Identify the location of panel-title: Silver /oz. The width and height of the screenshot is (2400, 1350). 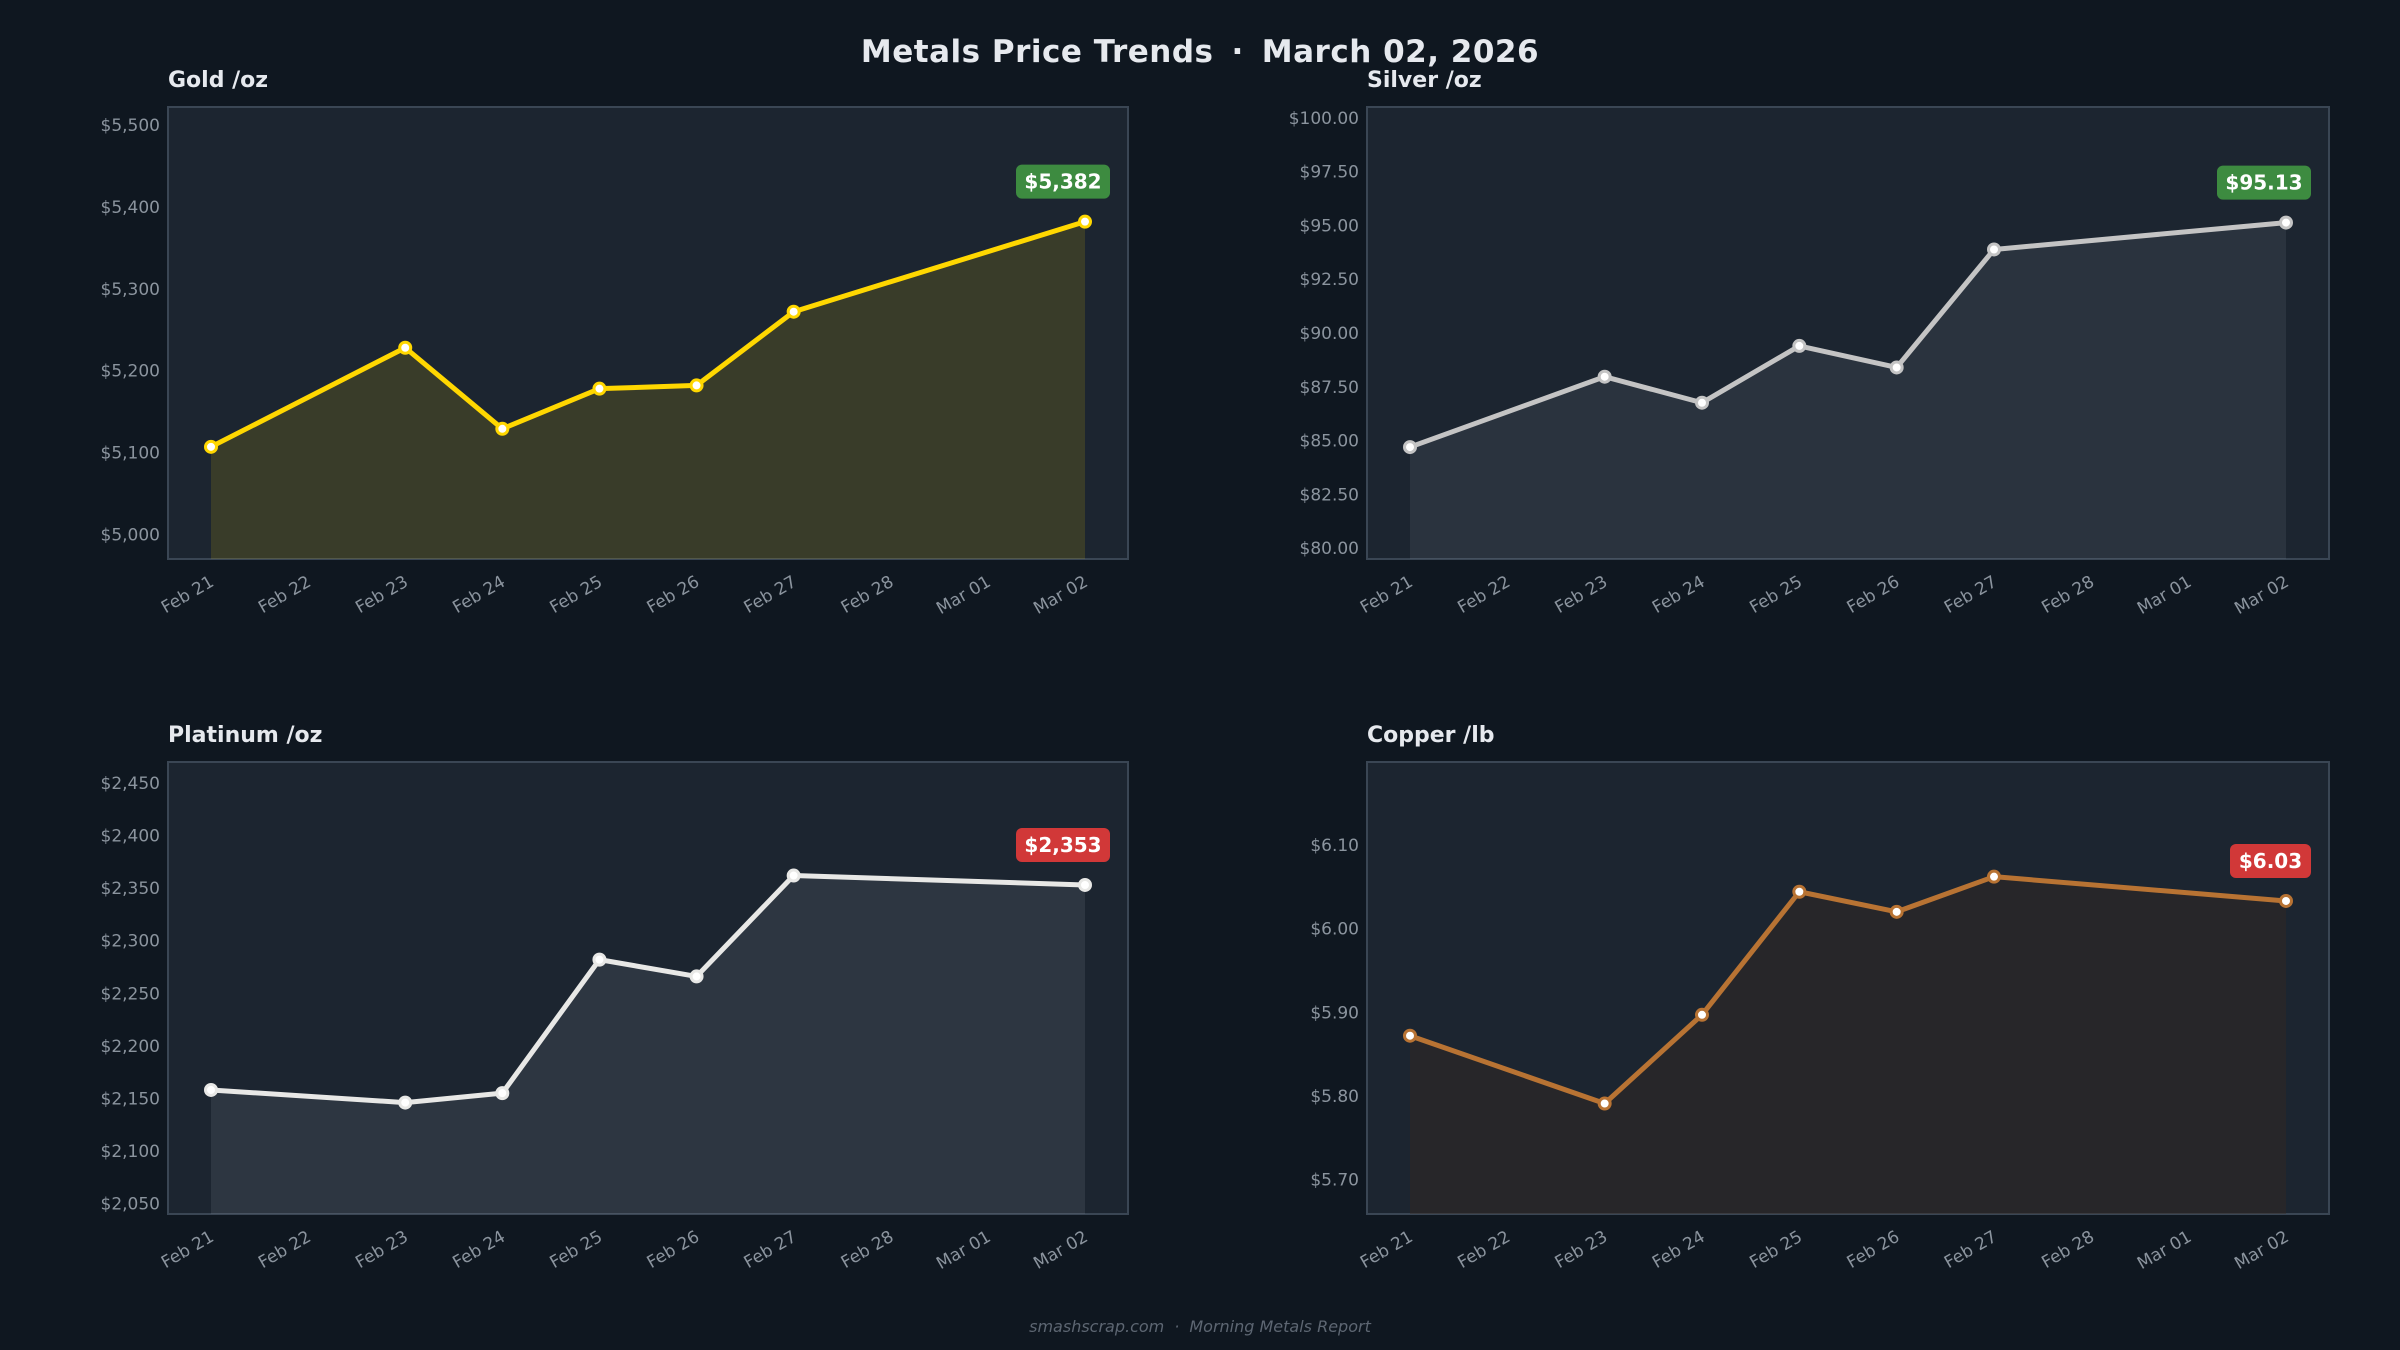
(1424, 80).